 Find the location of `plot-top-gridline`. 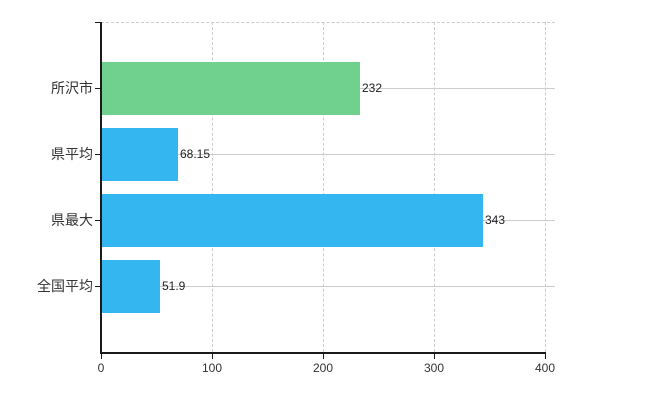

plot-top-gridline is located at coordinates (328, 22).